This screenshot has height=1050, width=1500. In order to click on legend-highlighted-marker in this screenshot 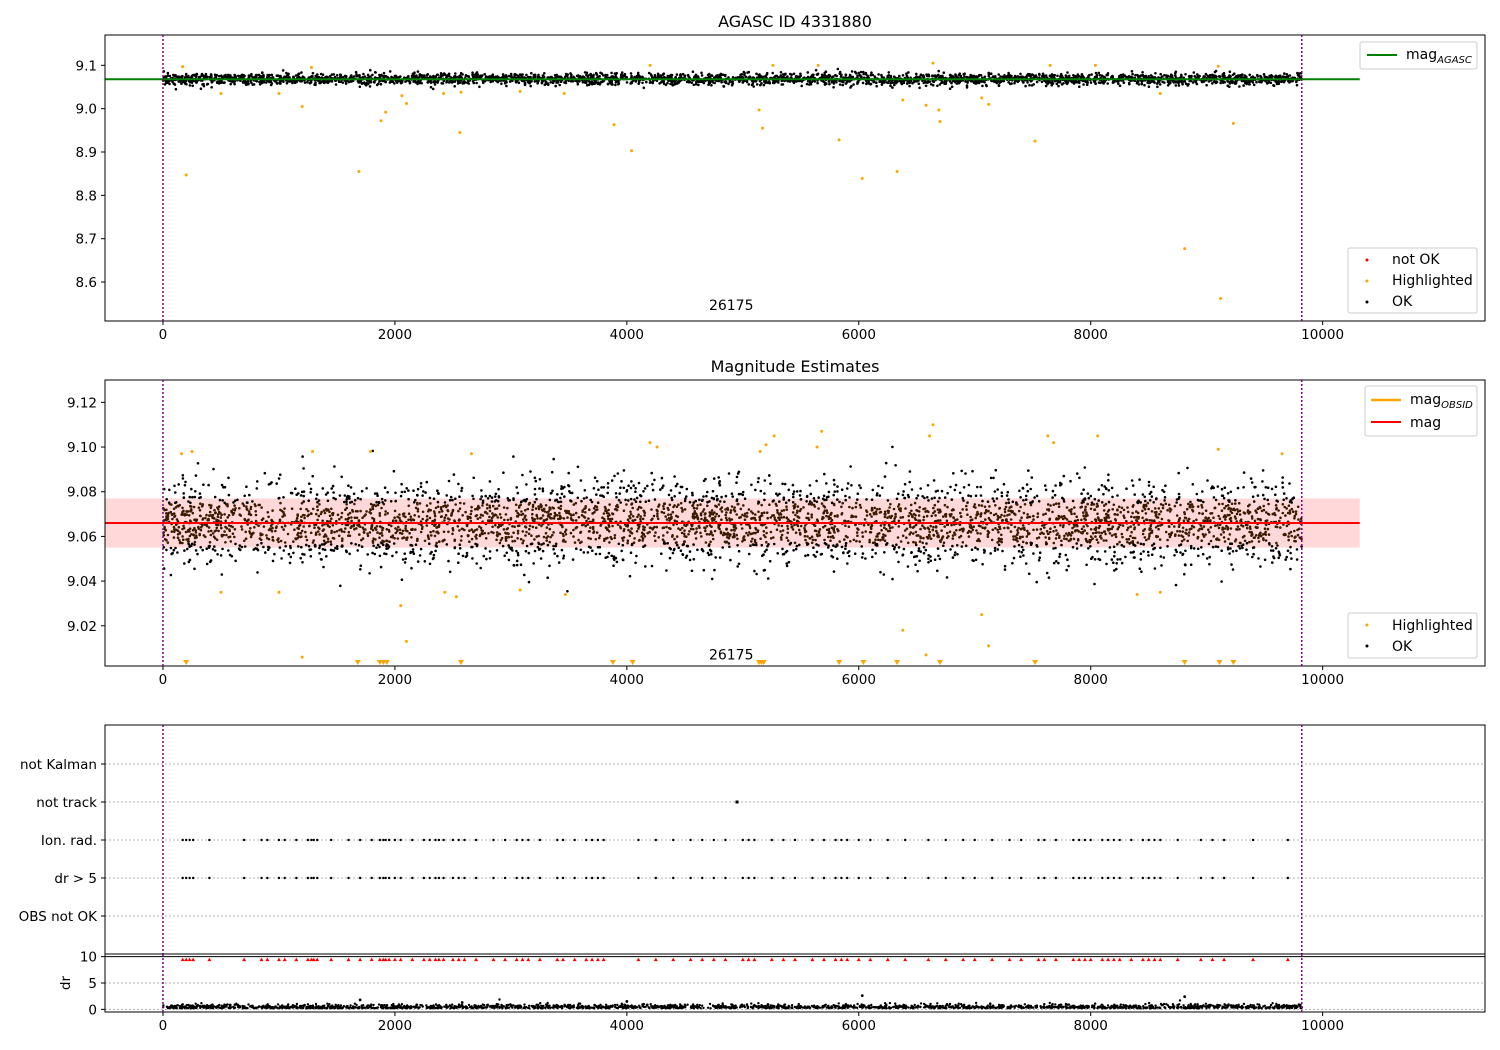, I will do `click(1367, 281)`.